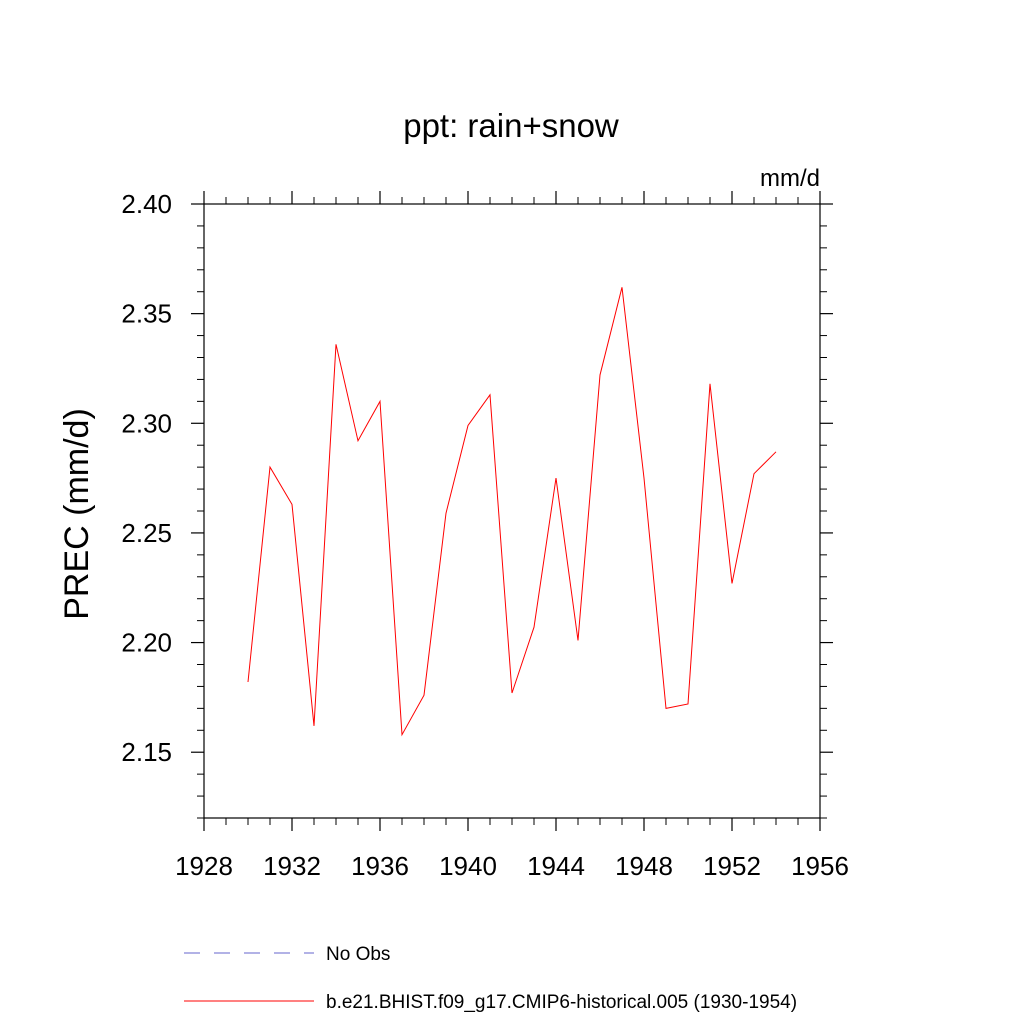 This screenshot has width=1024, height=1024. What do you see at coordinates (511, 125) in the screenshot?
I see `chart-title: ppt: rain+snow` at bounding box center [511, 125].